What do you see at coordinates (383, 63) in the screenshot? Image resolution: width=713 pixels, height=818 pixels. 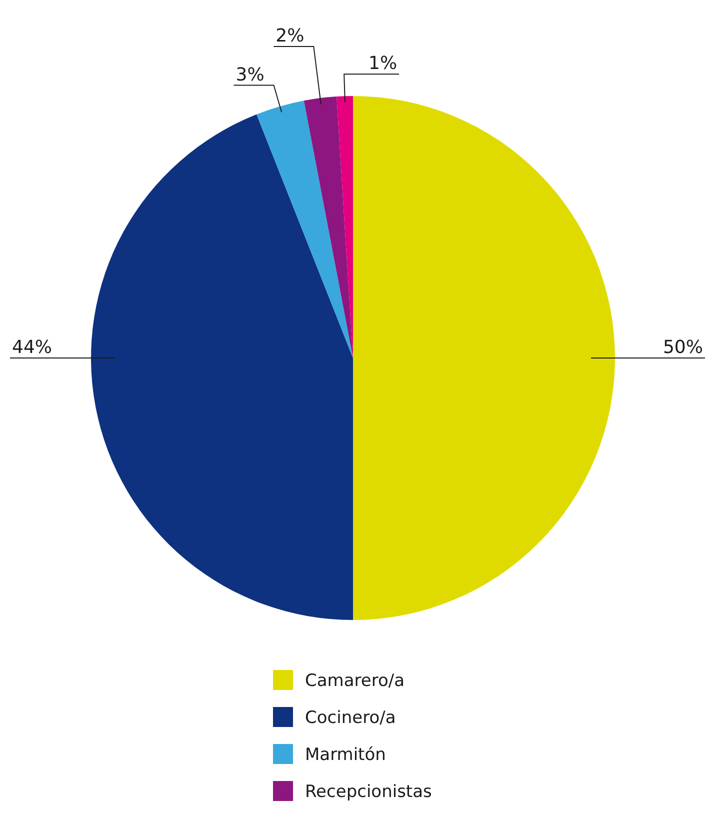 I see `data-label: 1%` at bounding box center [383, 63].